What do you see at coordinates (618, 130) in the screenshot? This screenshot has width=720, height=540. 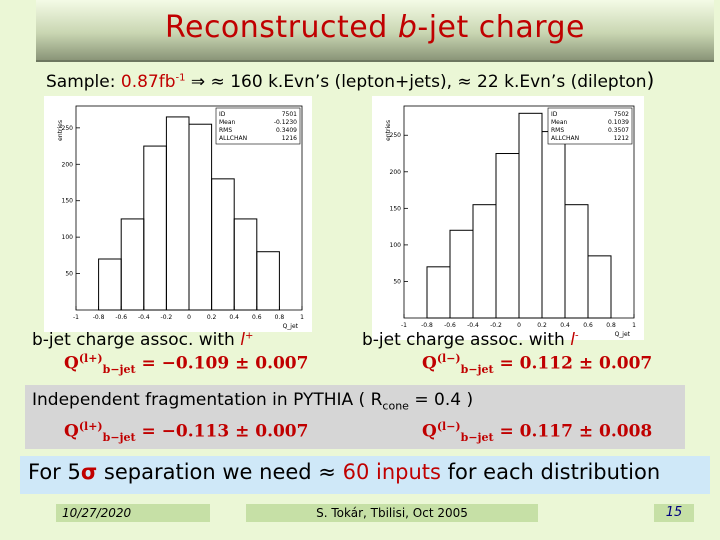 I see `stats-value: 0.3507` at bounding box center [618, 130].